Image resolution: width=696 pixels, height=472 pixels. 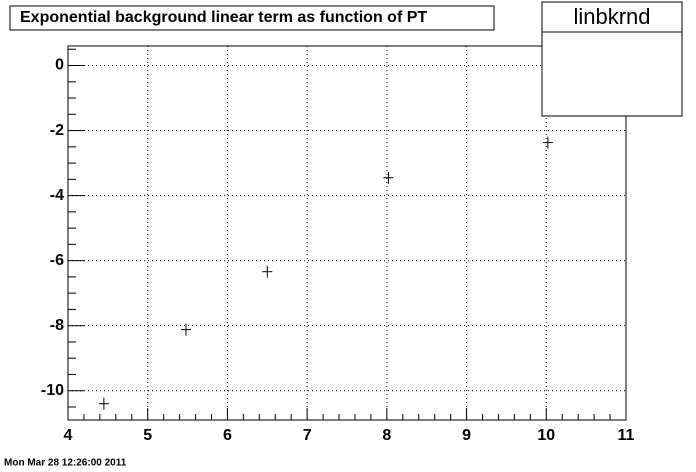 I want to click on x-tick-label: 8, so click(x=386, y=435).